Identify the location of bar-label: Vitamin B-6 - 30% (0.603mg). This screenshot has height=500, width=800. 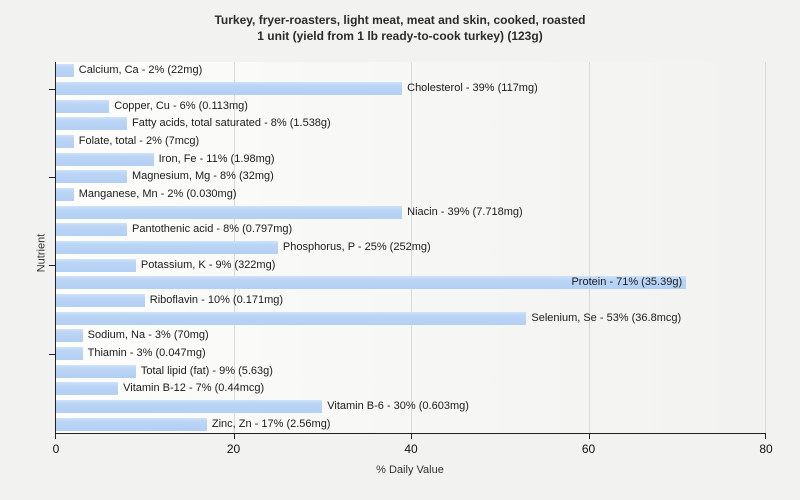
(398, 405).